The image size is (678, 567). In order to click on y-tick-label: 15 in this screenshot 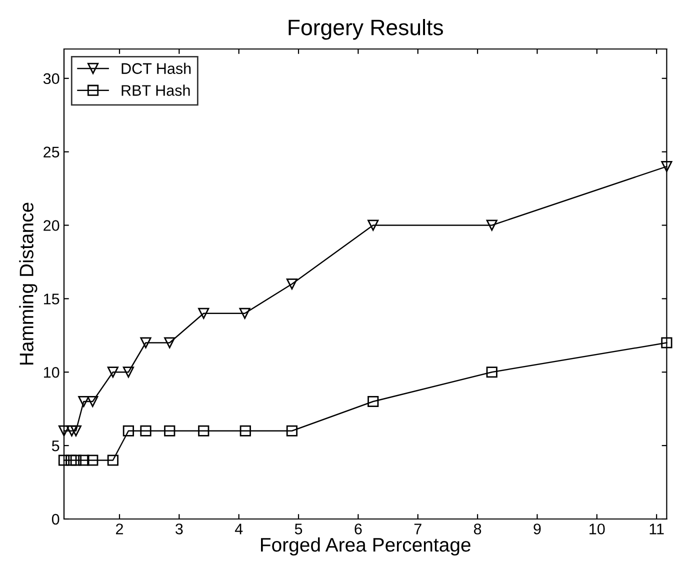, I will do `click(52, 299)`.